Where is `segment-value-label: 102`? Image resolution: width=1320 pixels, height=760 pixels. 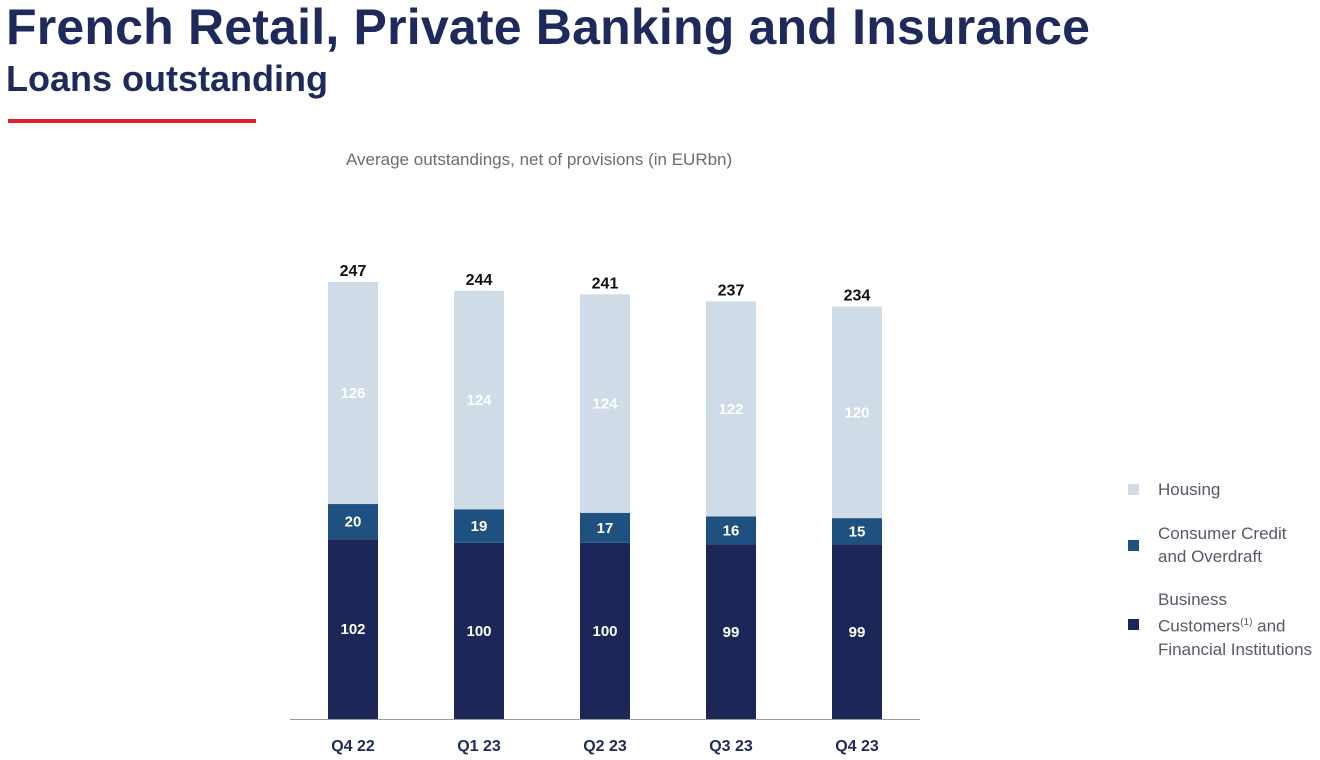
segment-value-label: 102 is located at coordinates (352, 629).